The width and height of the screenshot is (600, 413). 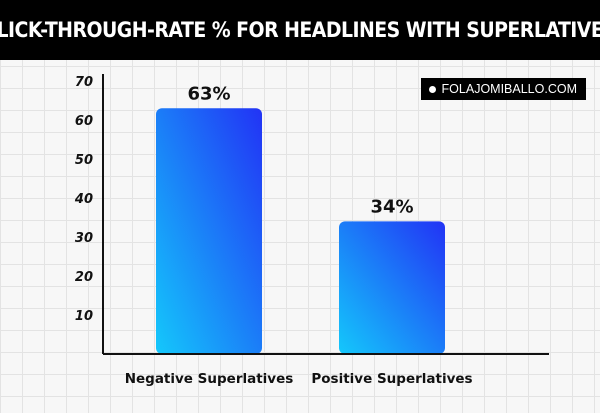 I want to click on data-label: 63%, so click(x=208, y=93).